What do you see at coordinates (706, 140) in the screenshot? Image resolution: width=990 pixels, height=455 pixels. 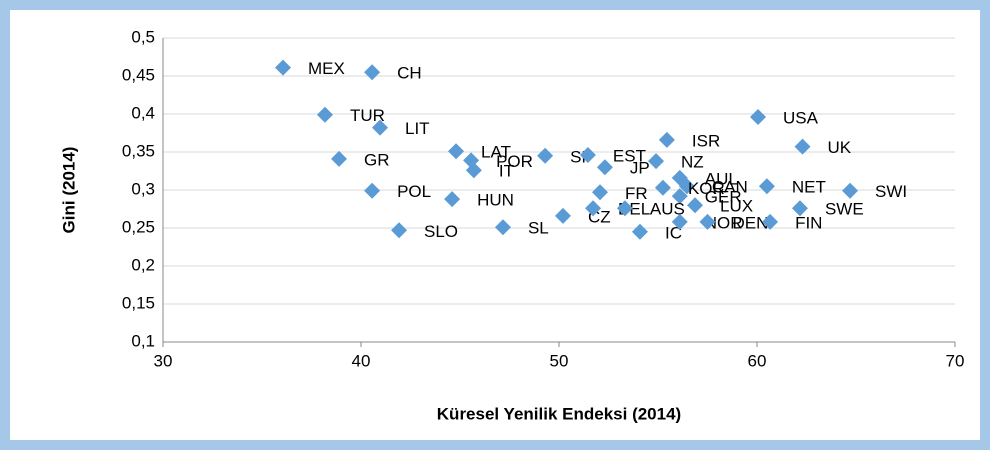 I see `point-label: ISR` at bounding box center [706, 140].